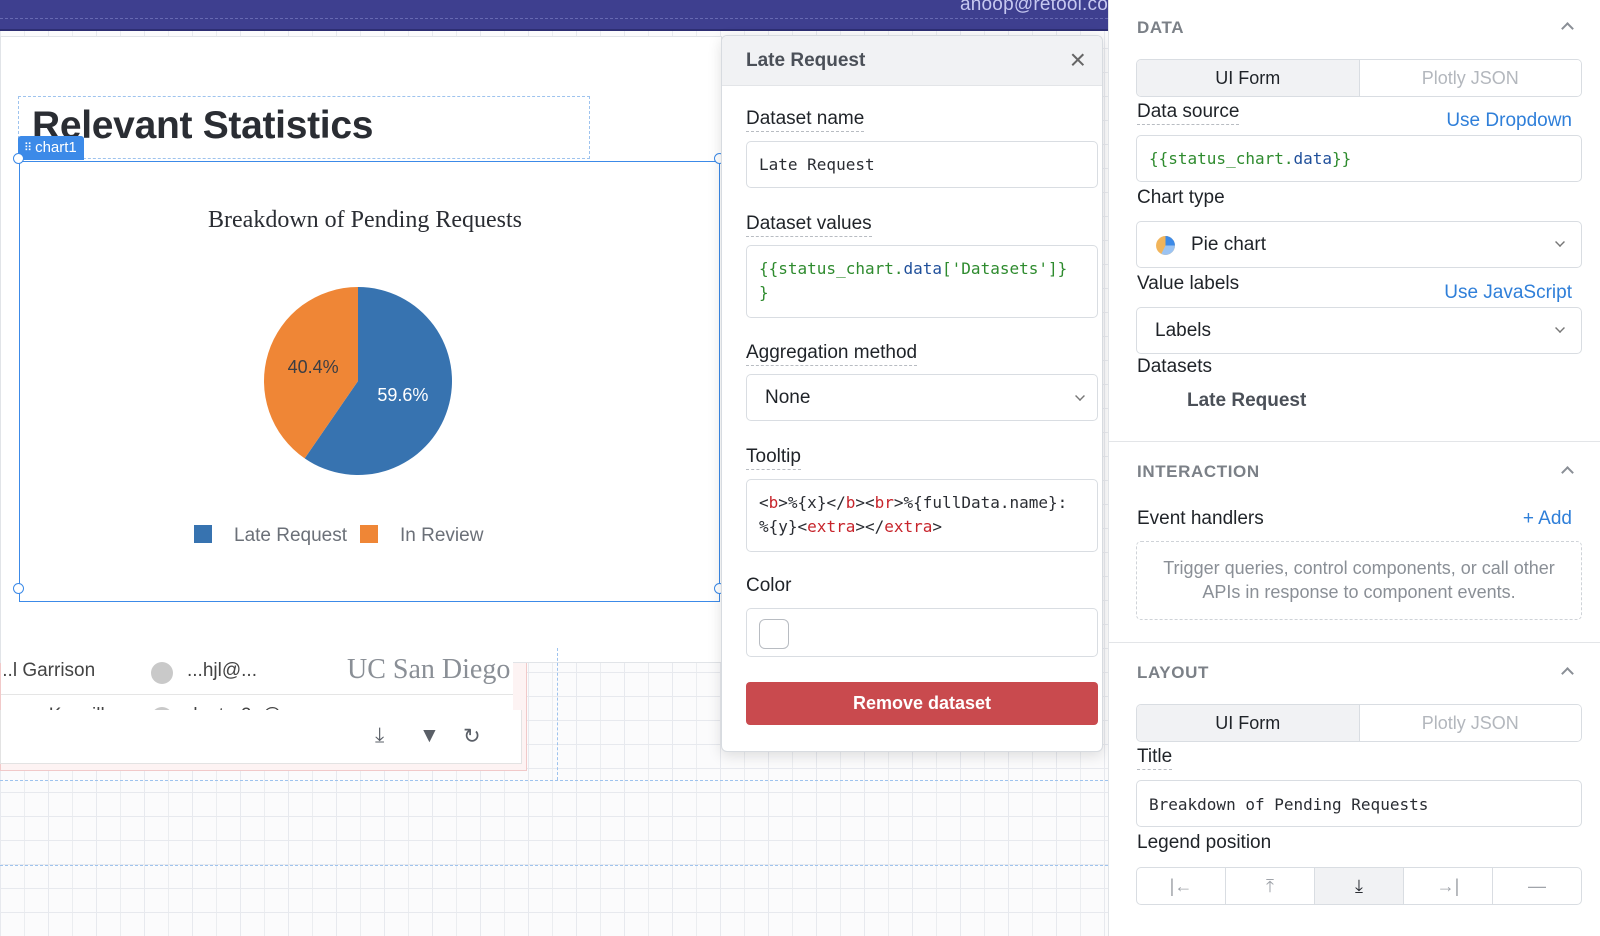 The width and height of the screenshot is (1600, 936). I want to click on pie-value-label: 40.4%, so click(313, 367).